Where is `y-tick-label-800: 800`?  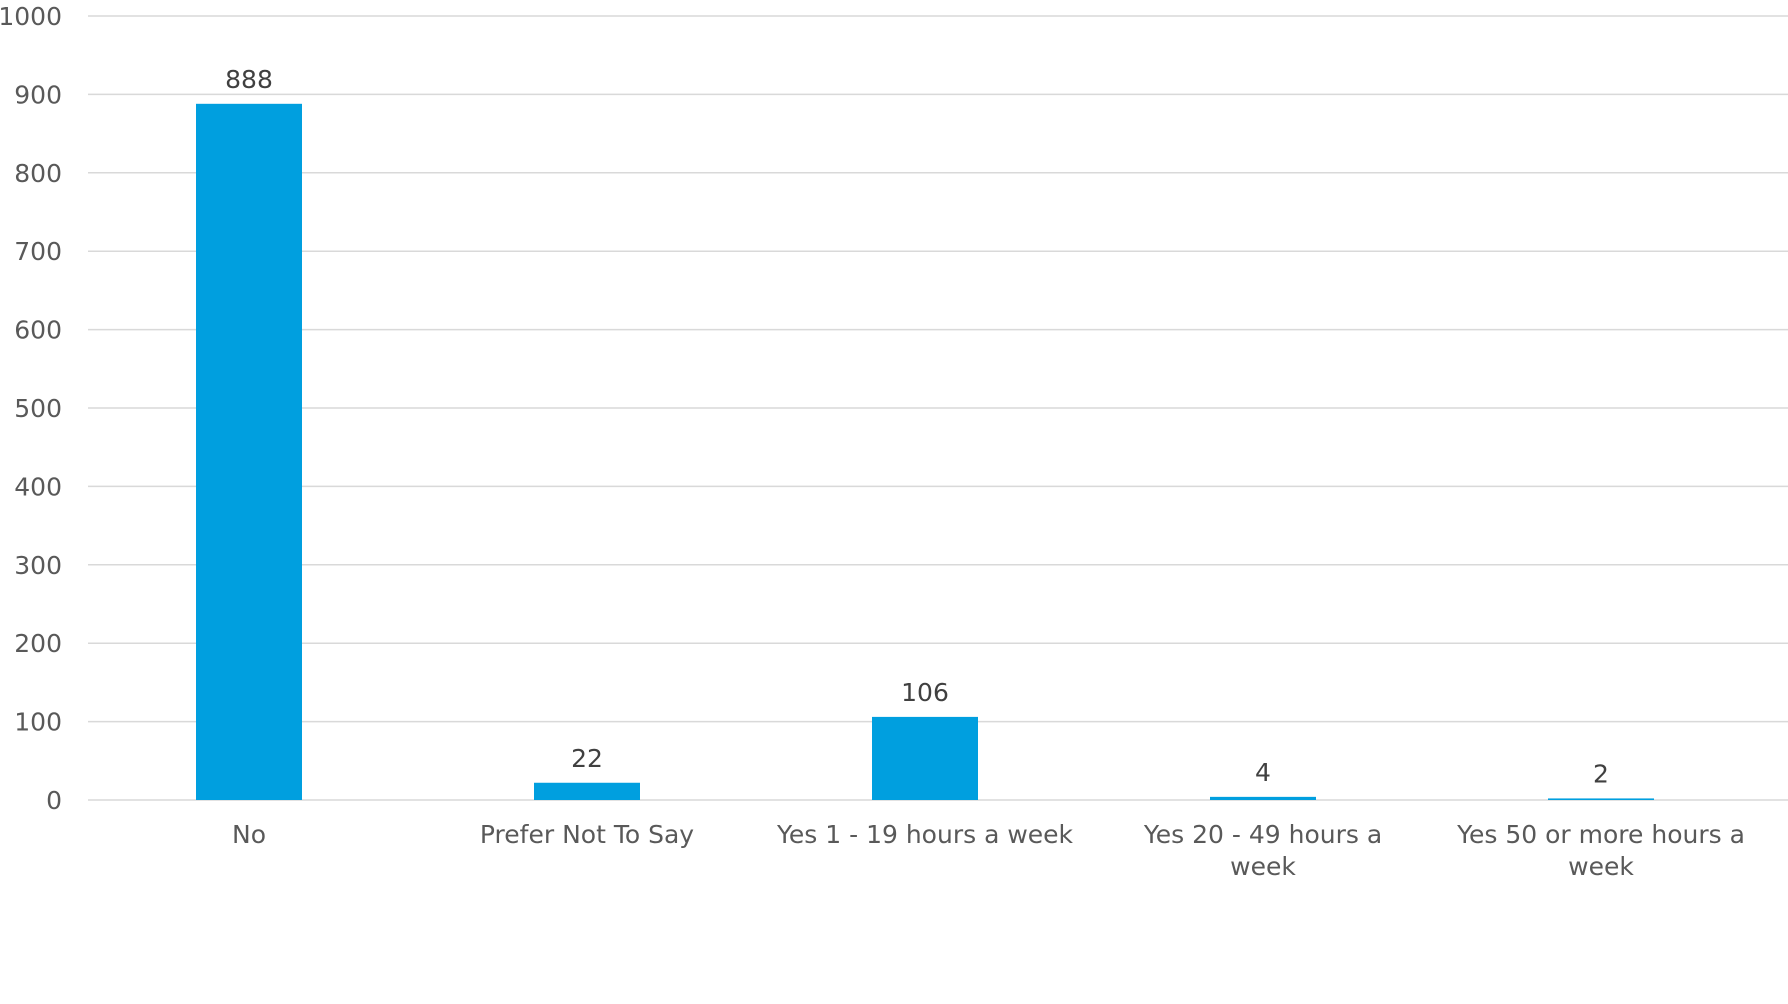
y-tick-label-800: 800 is located at coordinates (38, 173).